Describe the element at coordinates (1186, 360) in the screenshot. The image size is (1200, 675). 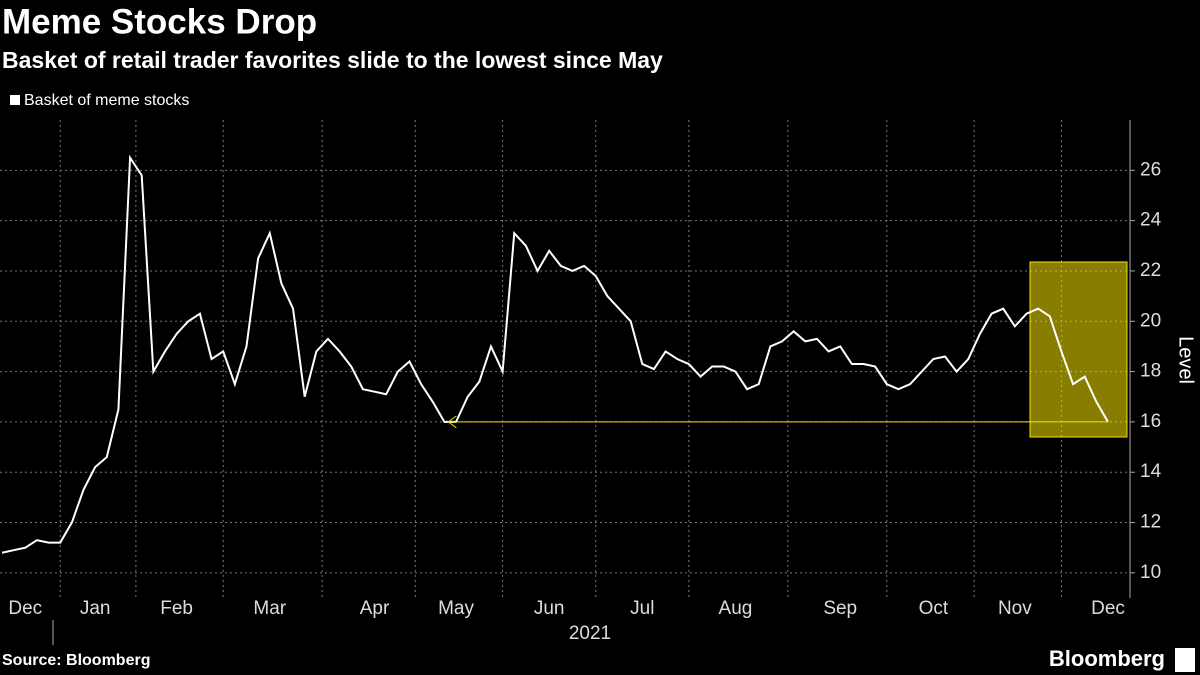
I see `y-axis-label: Level` at that location.